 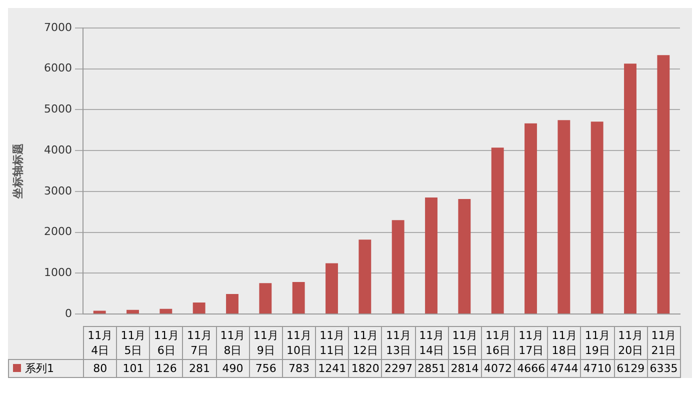 I want to click on data-label: 4666, so click(x=531, y=369).